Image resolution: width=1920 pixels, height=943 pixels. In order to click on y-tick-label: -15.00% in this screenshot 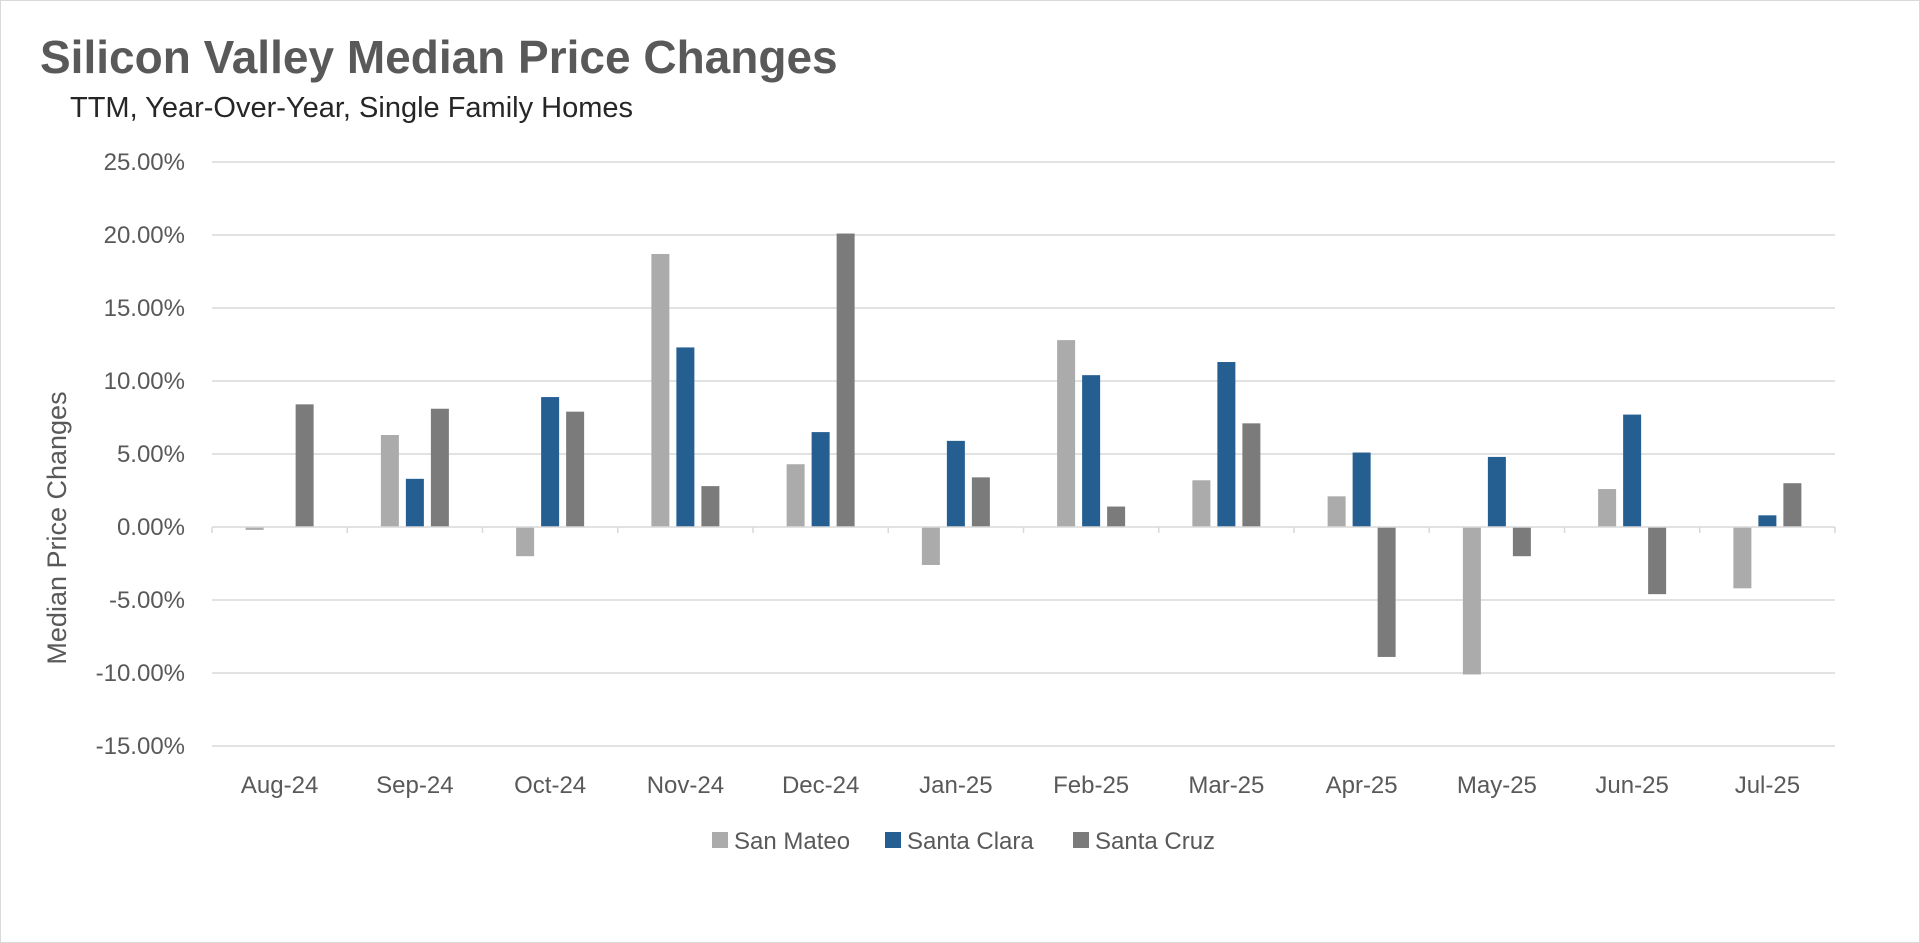, I will do `click(140, 746)`.